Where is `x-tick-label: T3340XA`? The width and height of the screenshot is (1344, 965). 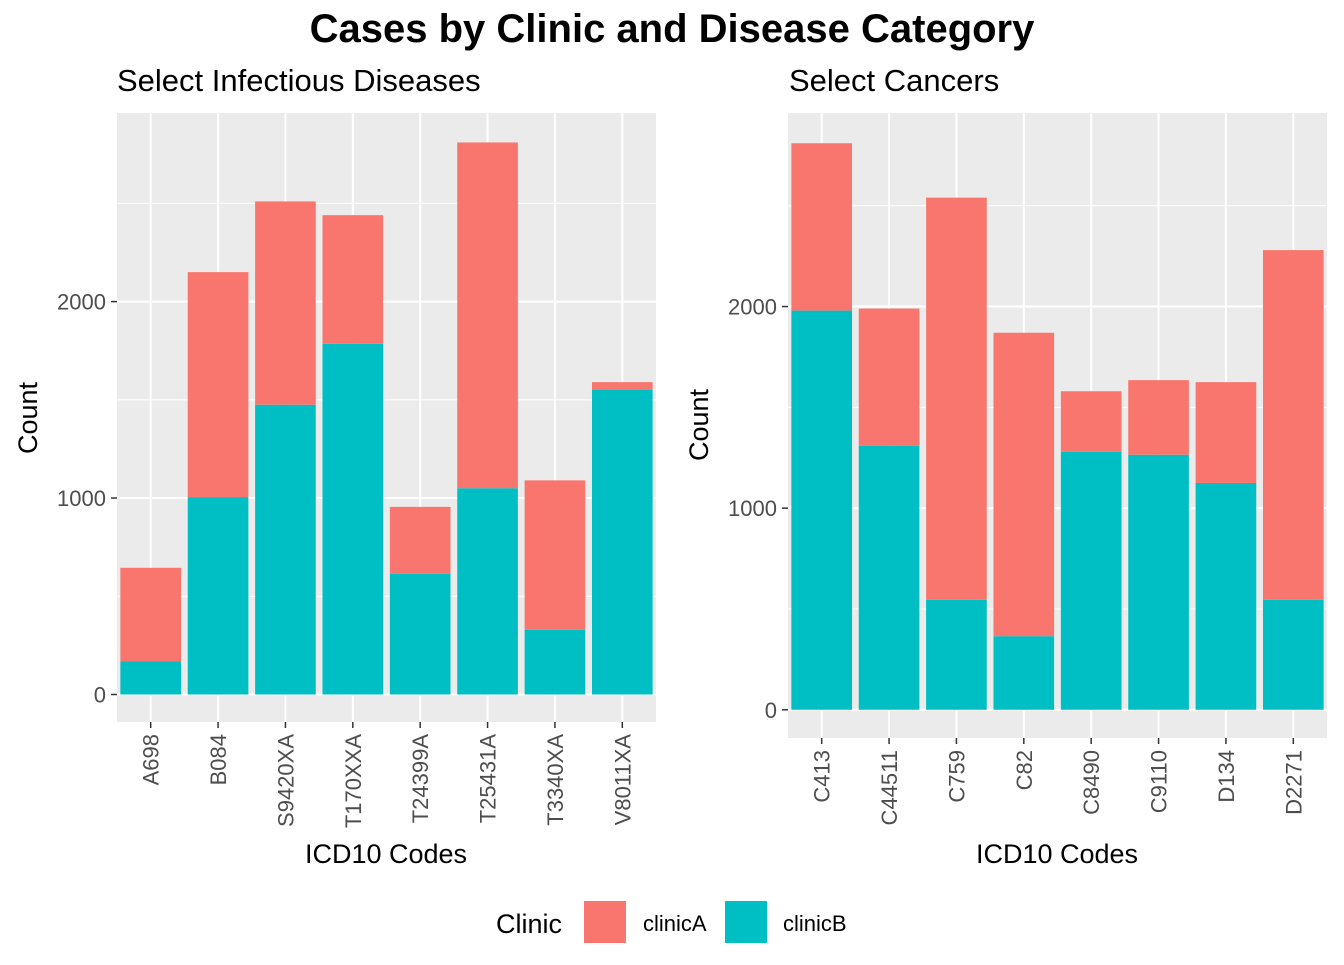
x-tick-label: T3340XA is located at coordinates (555, 780).